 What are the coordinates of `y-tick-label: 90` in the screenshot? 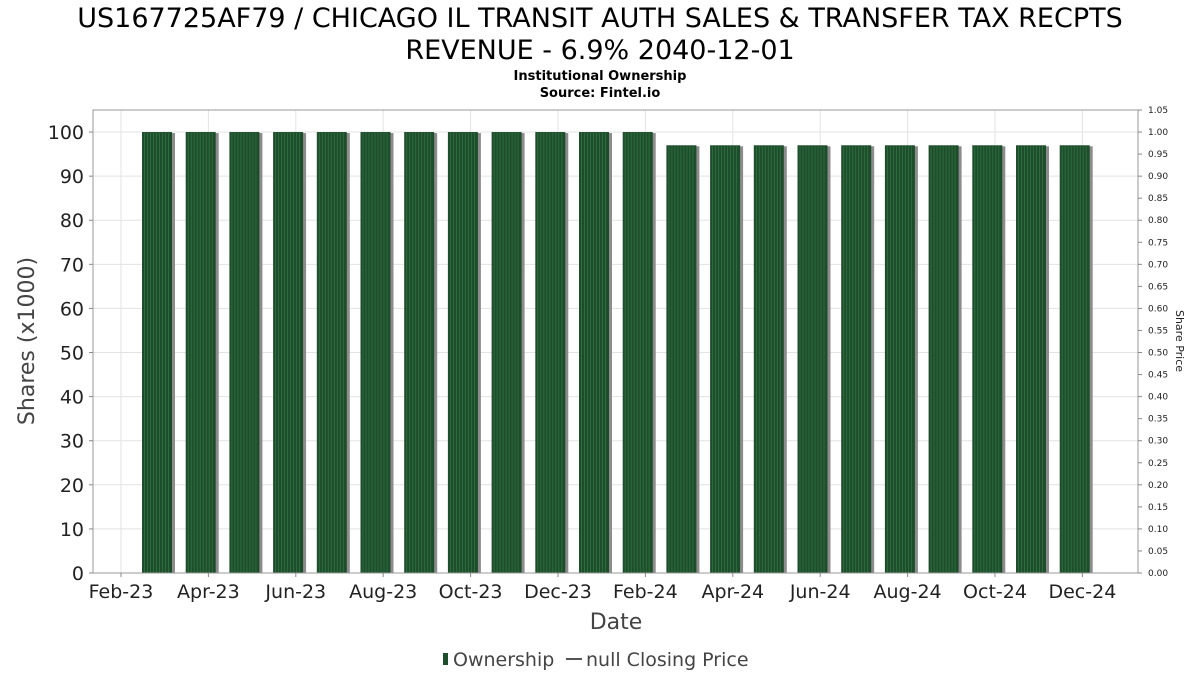 It's located at (72, 177).